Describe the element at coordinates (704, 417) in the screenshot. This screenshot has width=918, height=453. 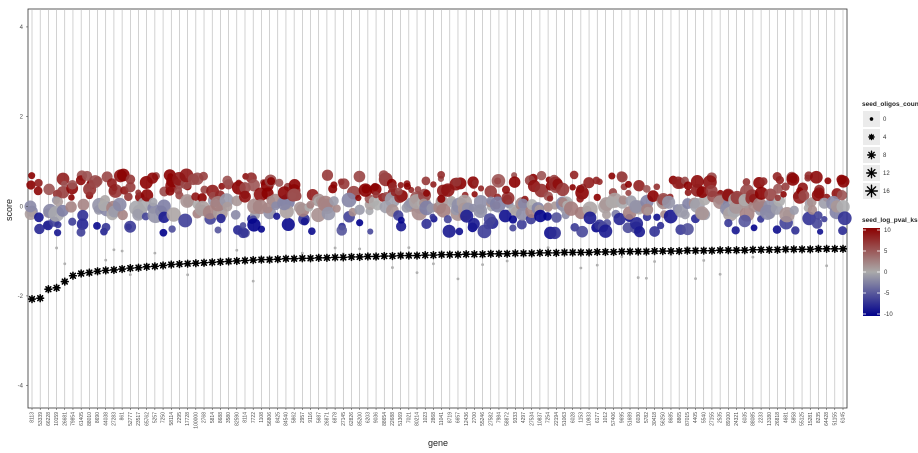
I see `x-tick-label: 5540` at that location.